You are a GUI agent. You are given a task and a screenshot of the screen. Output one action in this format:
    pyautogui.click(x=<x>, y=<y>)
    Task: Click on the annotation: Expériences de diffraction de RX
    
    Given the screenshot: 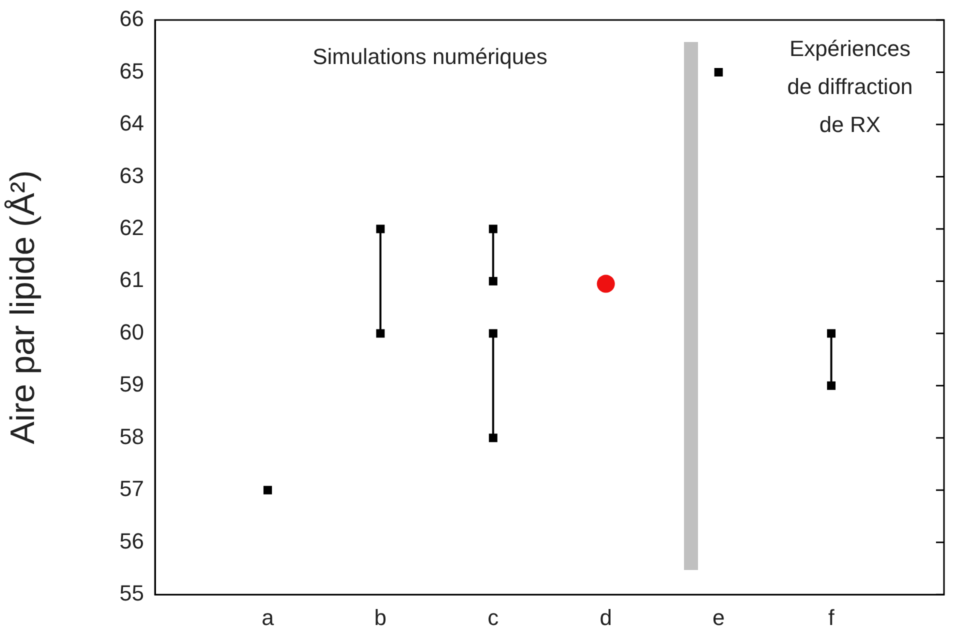 What is the action you would take?
    pyautogui.click(x=850, y=87)
    